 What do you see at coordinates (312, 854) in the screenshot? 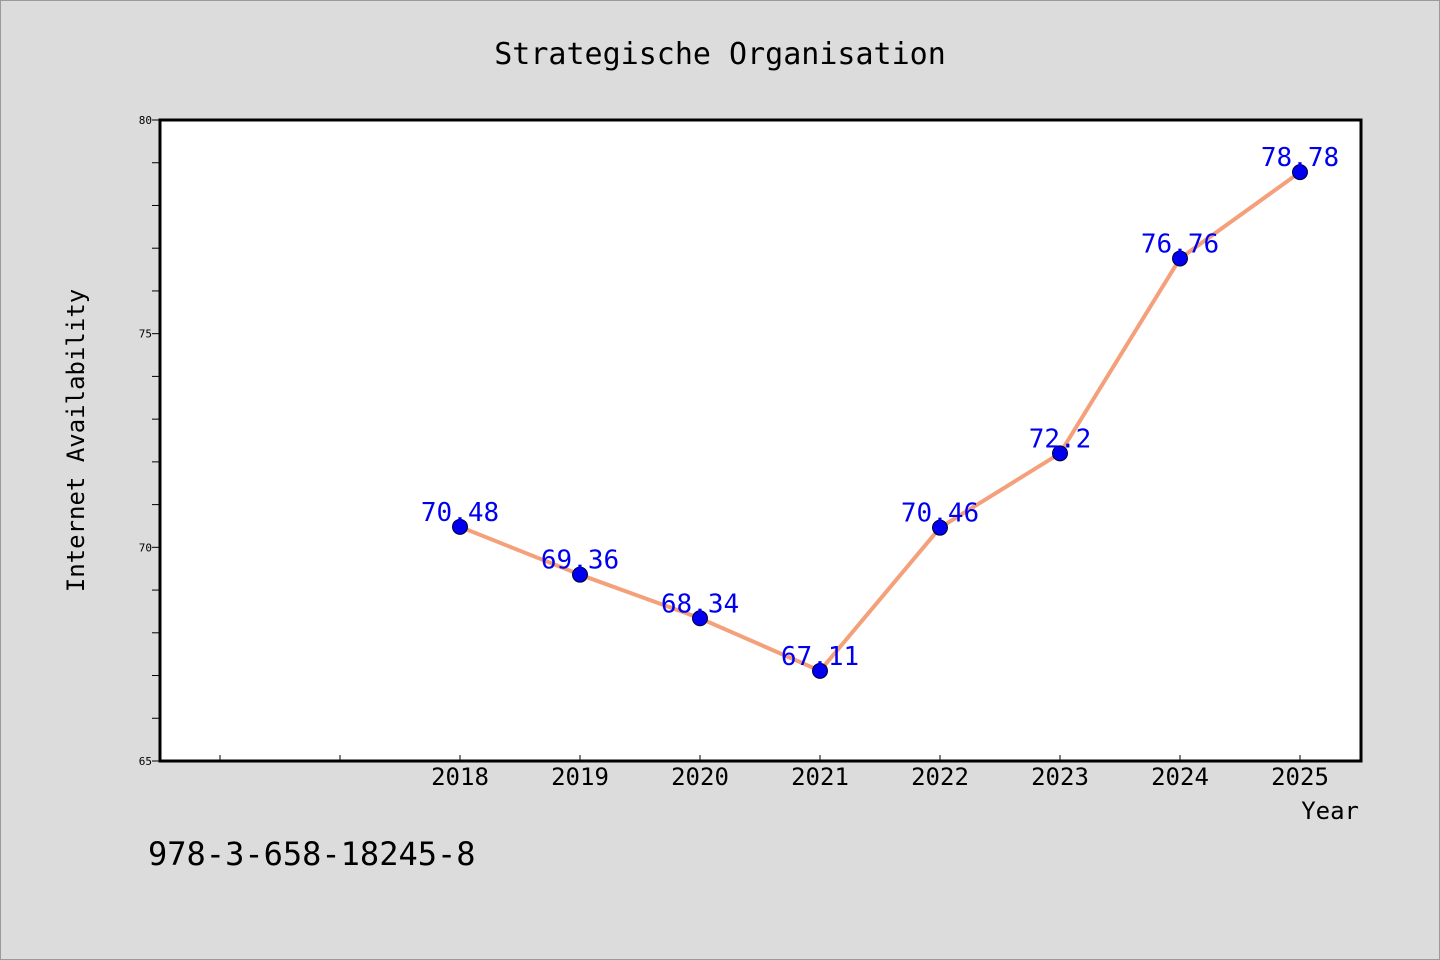
I see `footnote-isbn: 978-3-658-18245-8` at bounding box center [312, 854].